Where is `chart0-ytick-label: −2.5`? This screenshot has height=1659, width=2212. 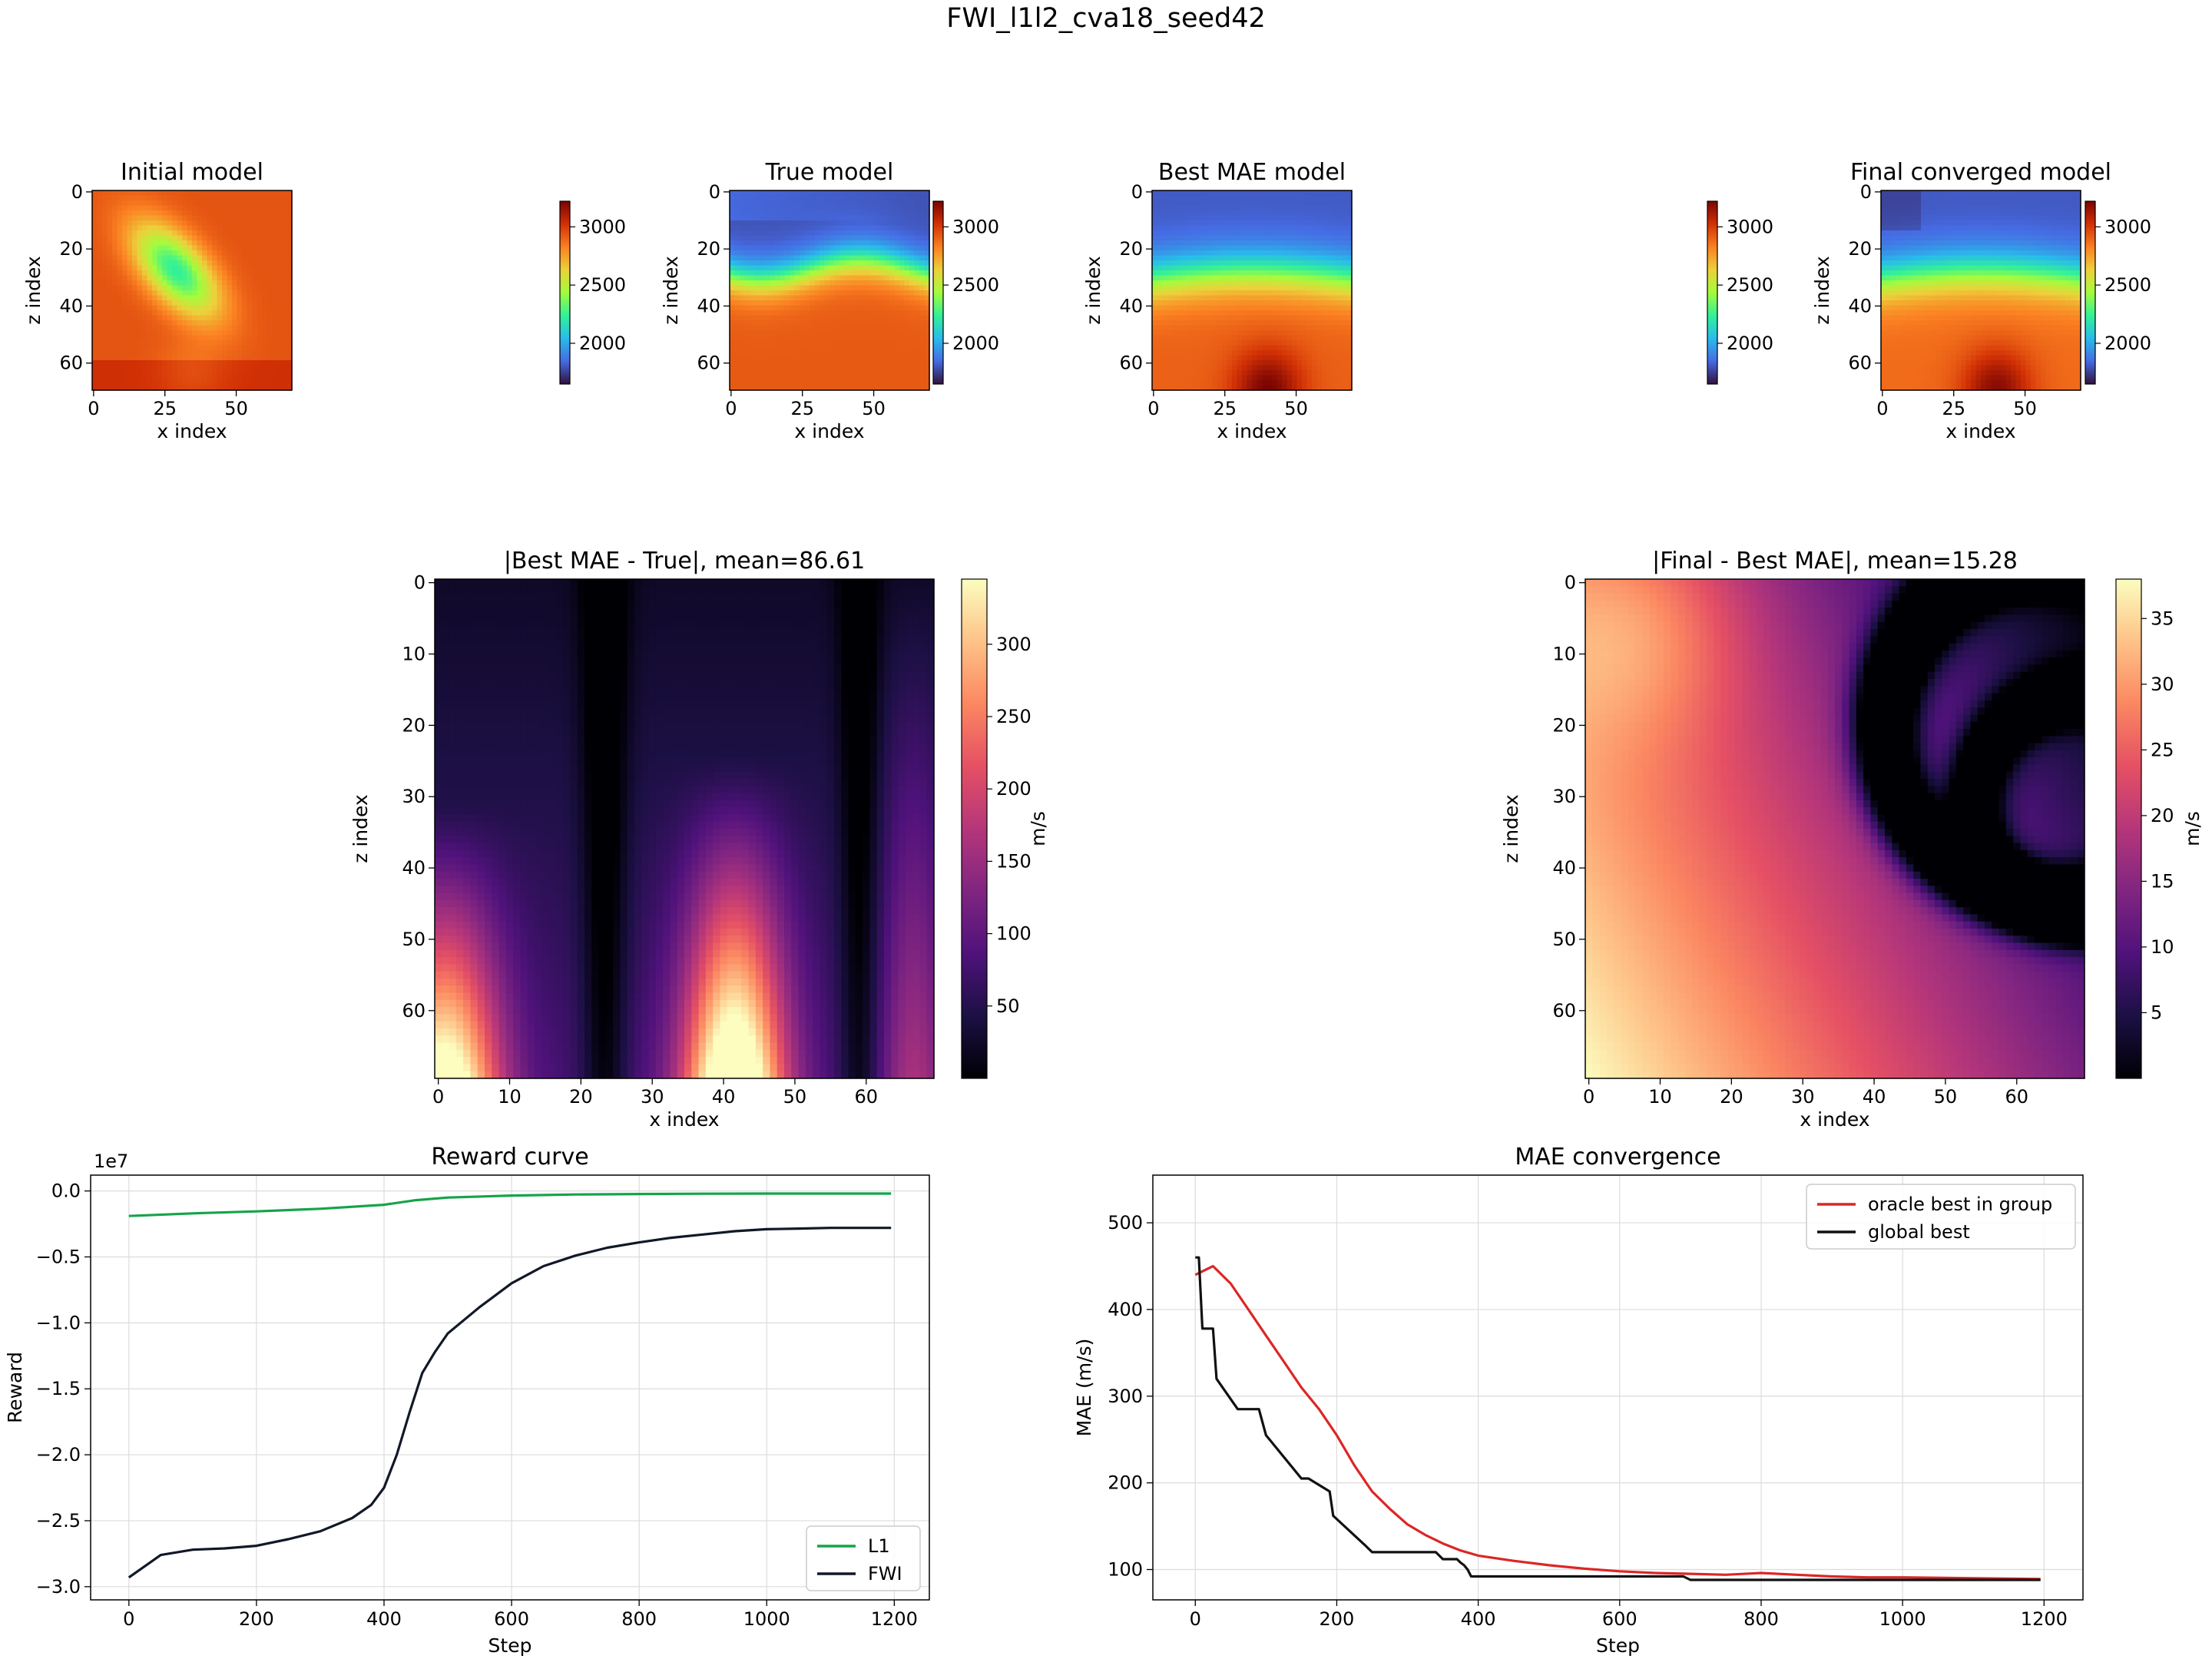
chart0-ytick-label: −2.5 is located at coordinates (58, 1521).